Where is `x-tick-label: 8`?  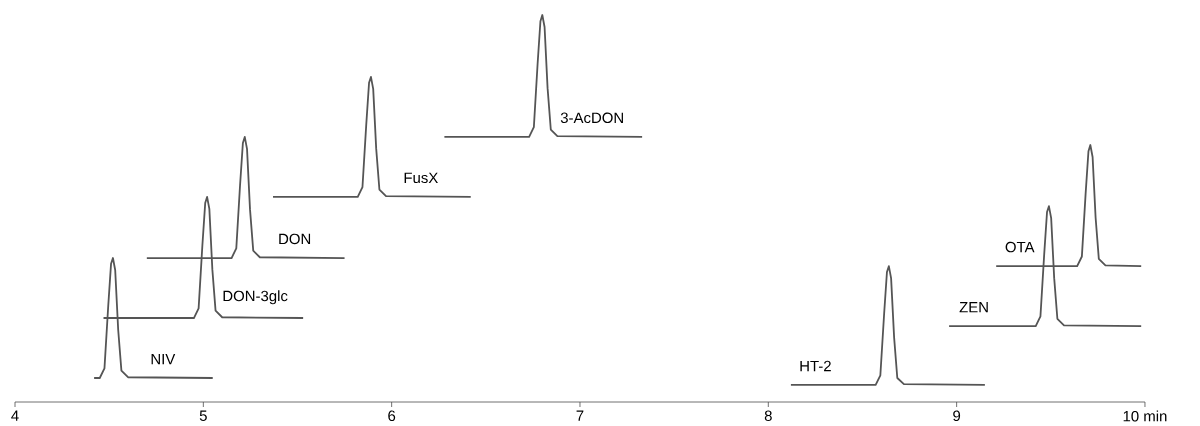
x-tick-label: 8 is located at coordinates (768, 416).